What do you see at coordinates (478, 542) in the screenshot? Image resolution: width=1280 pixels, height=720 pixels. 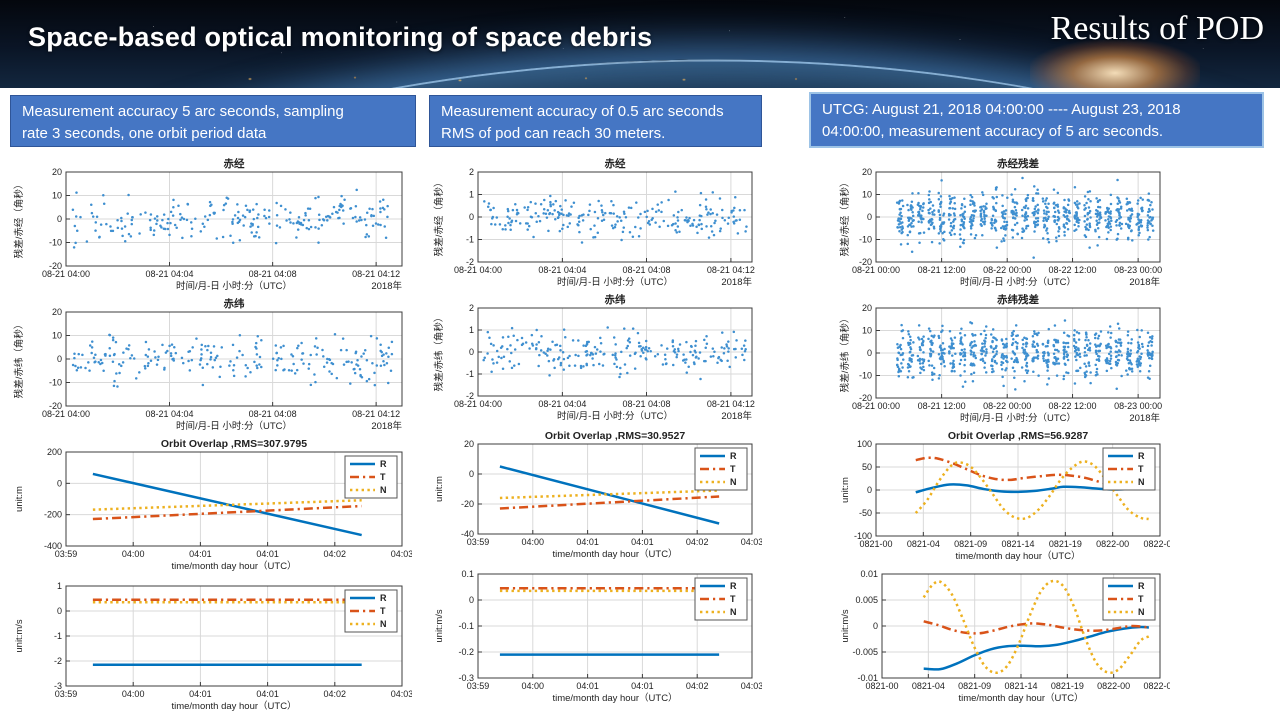 I see `svg-text: 03:59` at bounding box center [478, 542].